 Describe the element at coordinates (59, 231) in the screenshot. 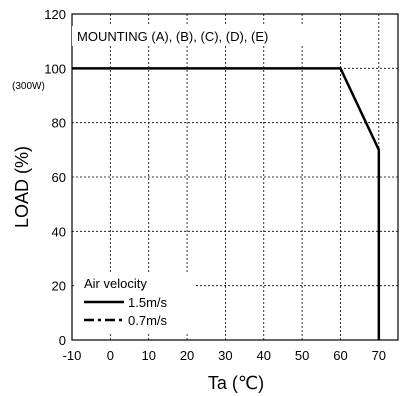

I see `y-tick-label: 40` at that location.